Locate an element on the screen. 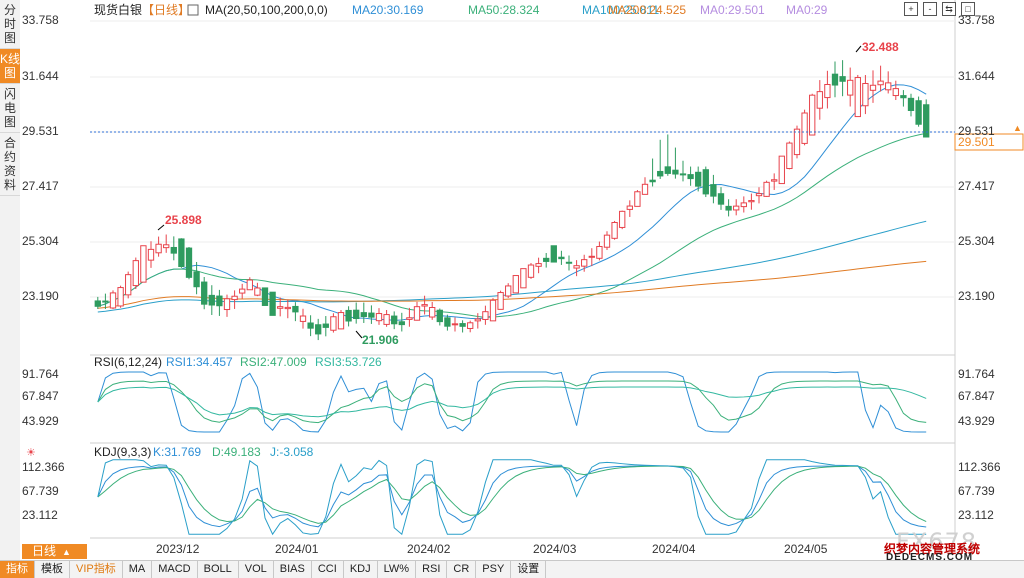 The height and width of the screenshot is (578, 1024). y-tick-rsi-1: 91.764 is located at coordinates (976, 374).